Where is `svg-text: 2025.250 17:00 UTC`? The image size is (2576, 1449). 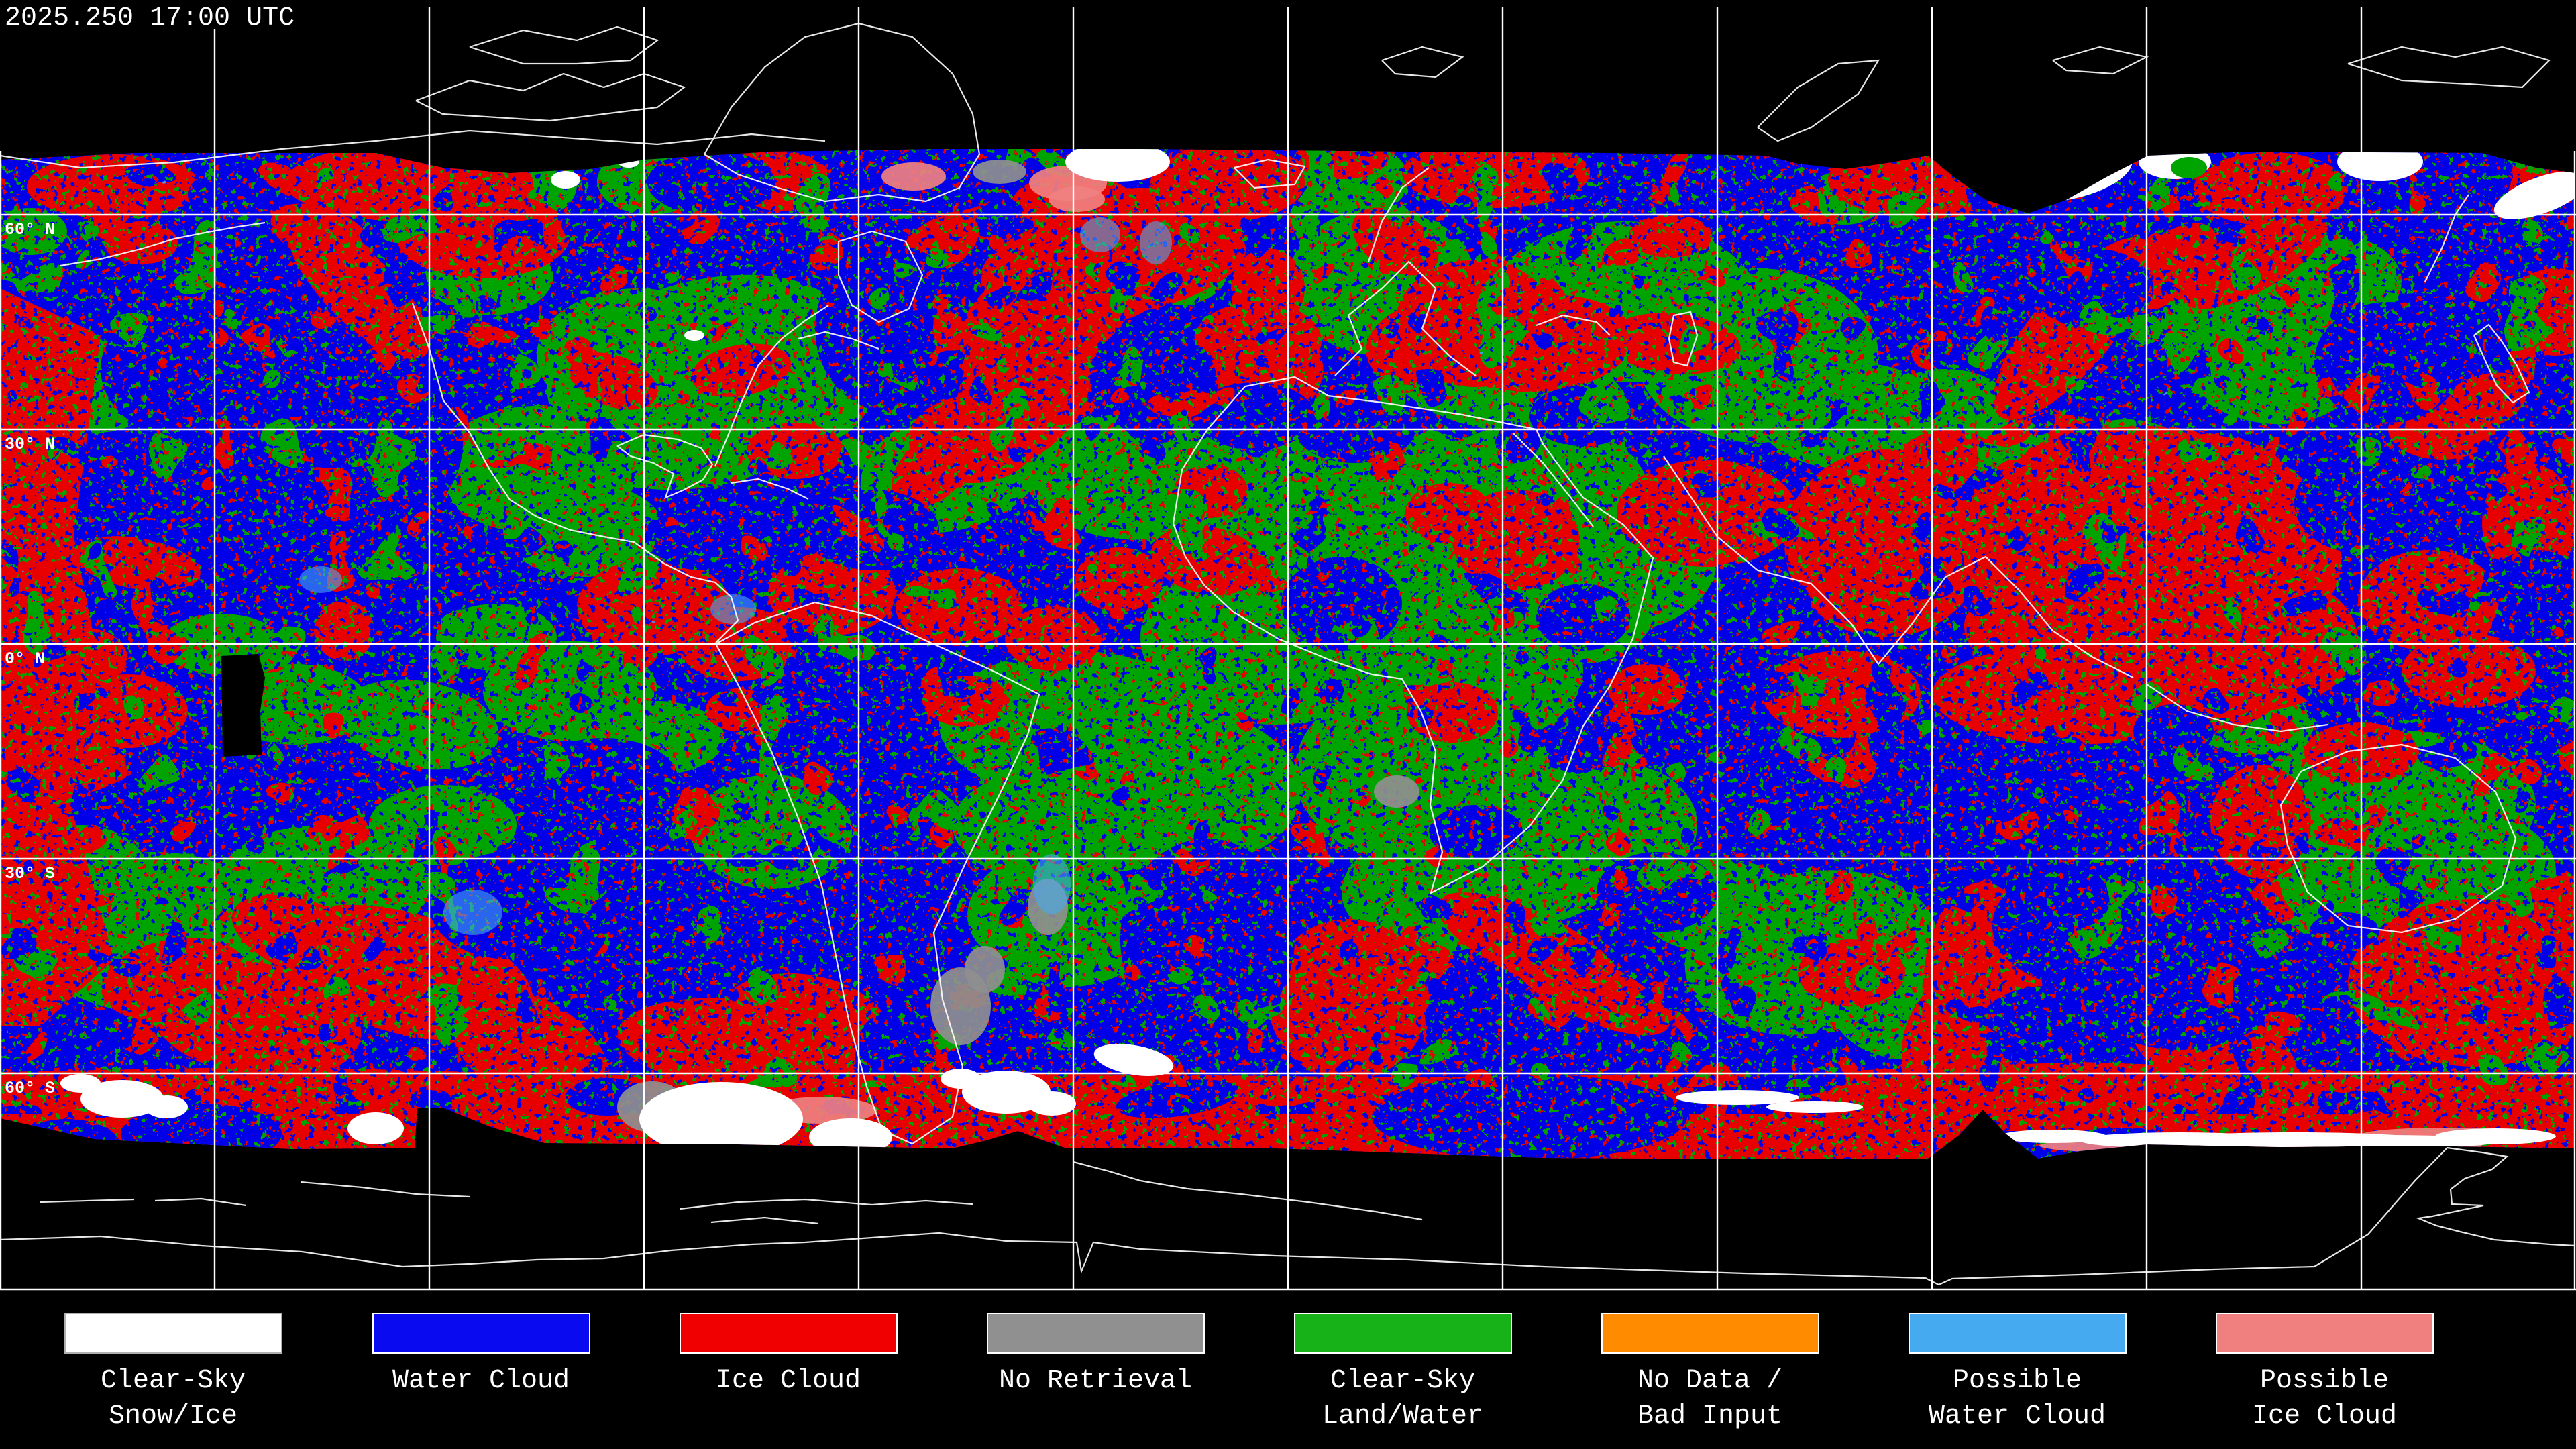 svg-text: 2025.250 17:00 UTC is located at coordinates (149, 18).